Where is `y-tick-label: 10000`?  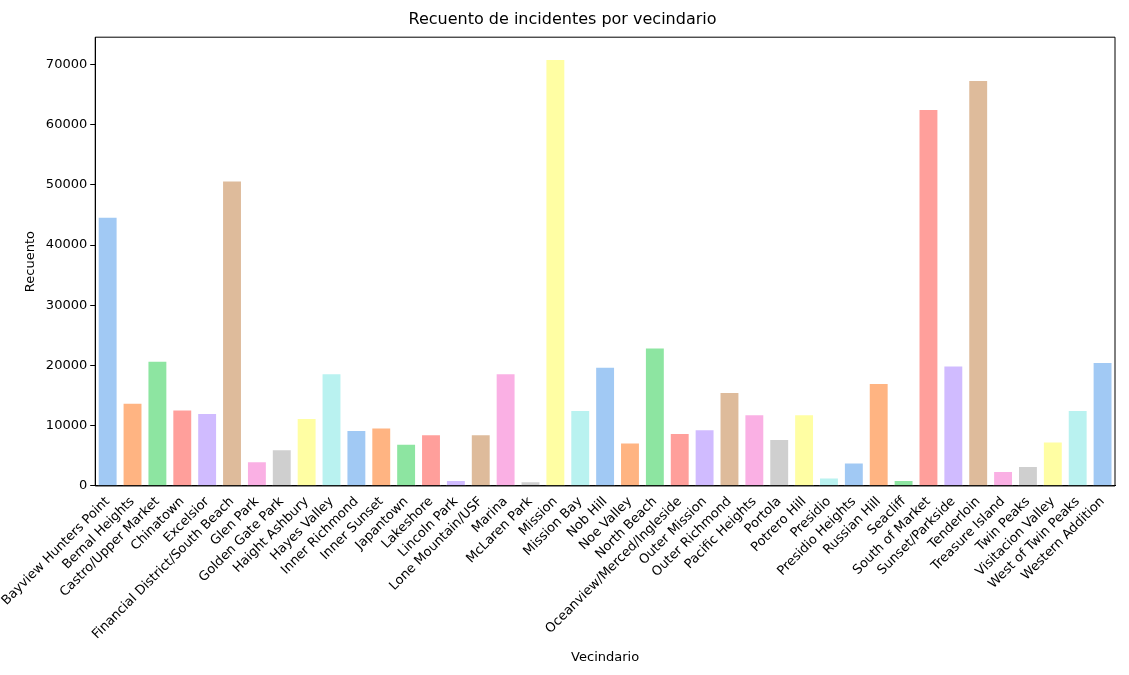
y-tick-label: 10000 is located at coordinates (66, 425).